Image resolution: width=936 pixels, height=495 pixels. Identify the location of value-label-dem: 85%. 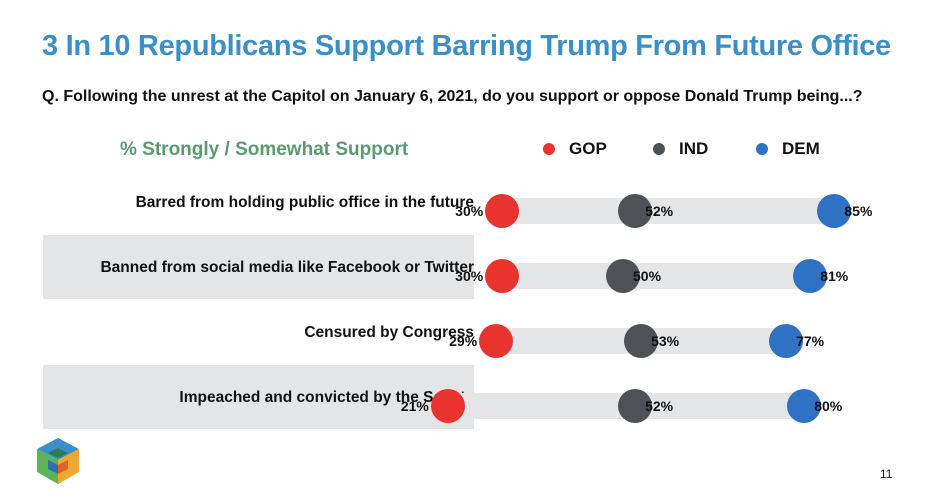
(858, 211).